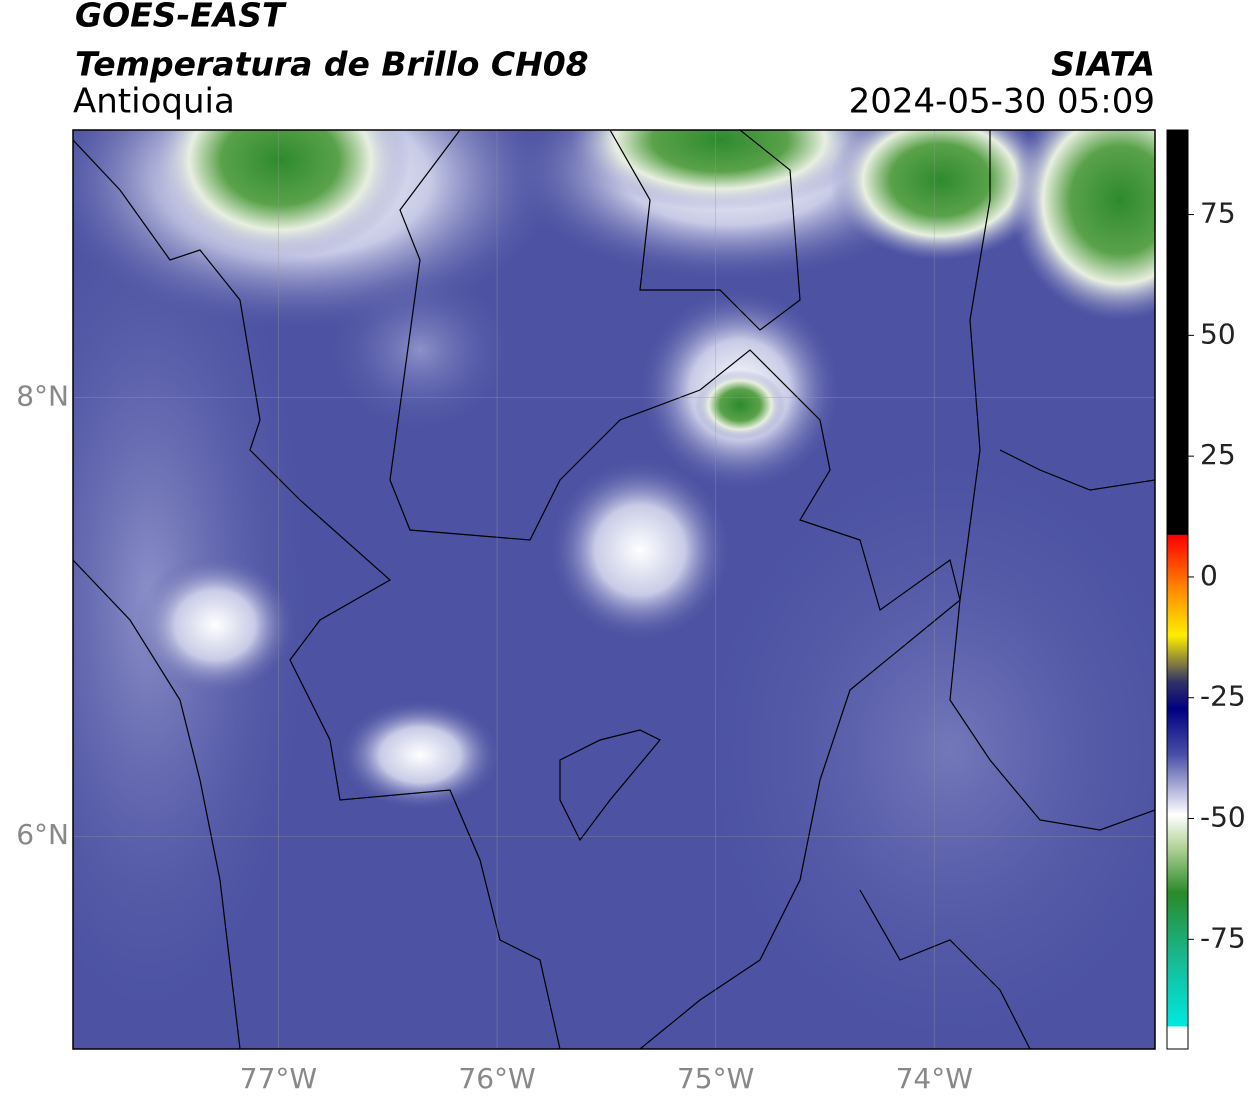 The width and height of the screenshot is (1252, 1103). I want to click on colorbar-tick-label: 75, so click(1218, 213).